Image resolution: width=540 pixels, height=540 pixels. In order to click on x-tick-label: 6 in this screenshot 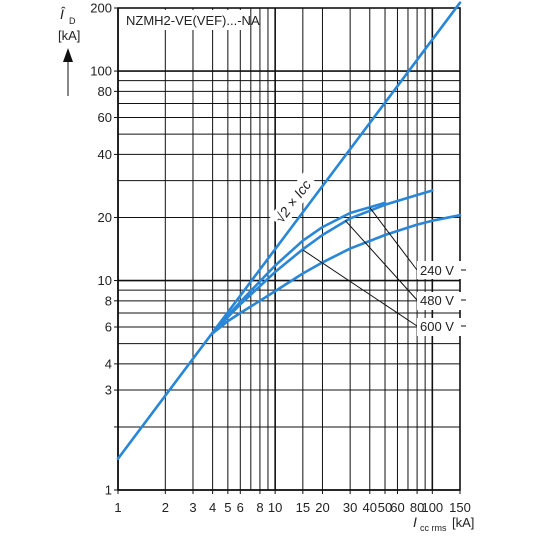, I will do `click(240, 507)`.